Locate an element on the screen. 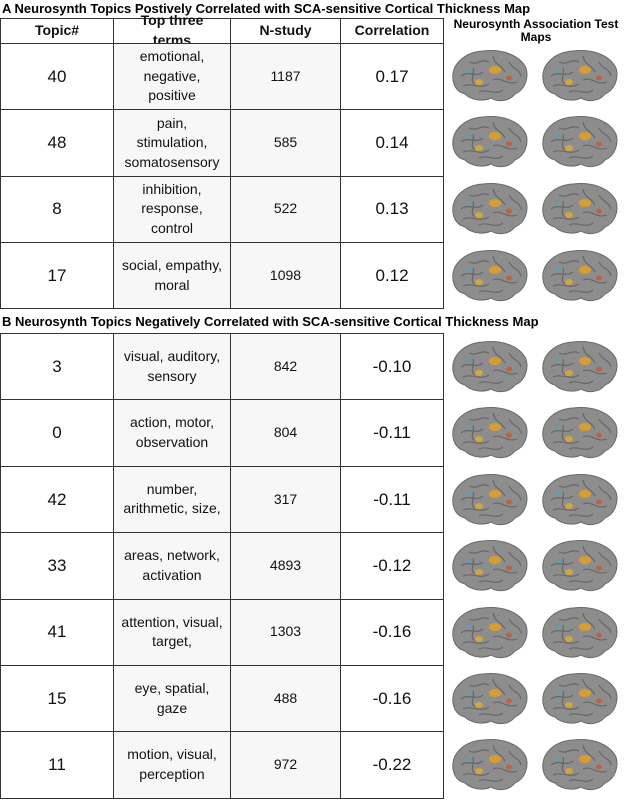  nstudy-cell: 488 is located at coordinates (285, 699).